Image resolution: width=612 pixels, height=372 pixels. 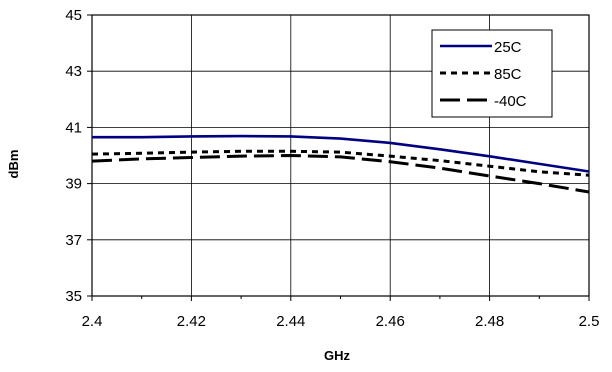 What do you see at coordinates (73, 127) in the screenshot?
I see `y-tick-label: 41` at bounding box center [73, 127].